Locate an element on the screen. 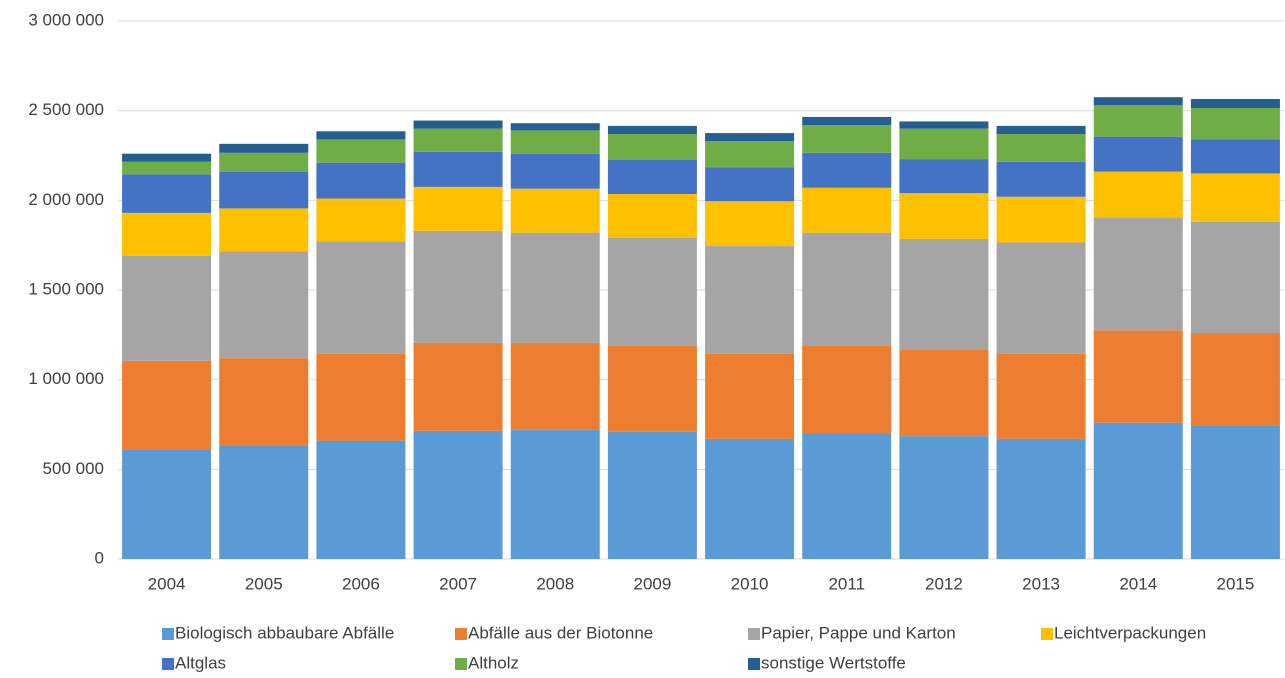  x-tick-label: 2009 is located at coordinates (653, 583).